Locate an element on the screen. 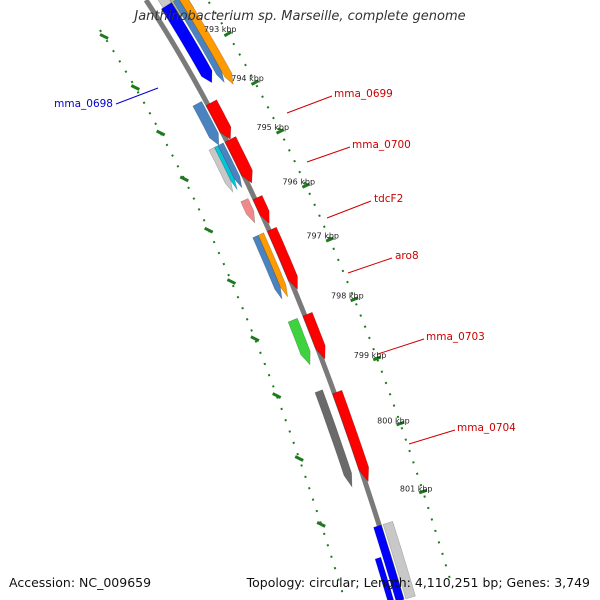 Image resolution: width=600 pixels, height=600 pixels. tick-label: 797 kbp is located at coordinates (322, 236).